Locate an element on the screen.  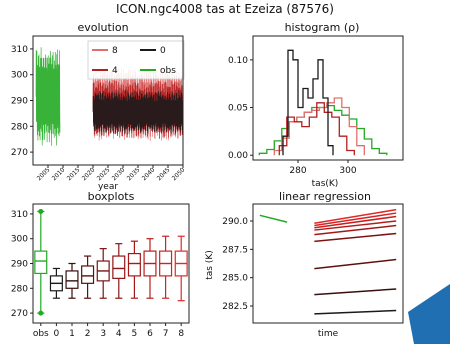
boxplots-xtick-label: 6 is located at coordinates (150, 334).